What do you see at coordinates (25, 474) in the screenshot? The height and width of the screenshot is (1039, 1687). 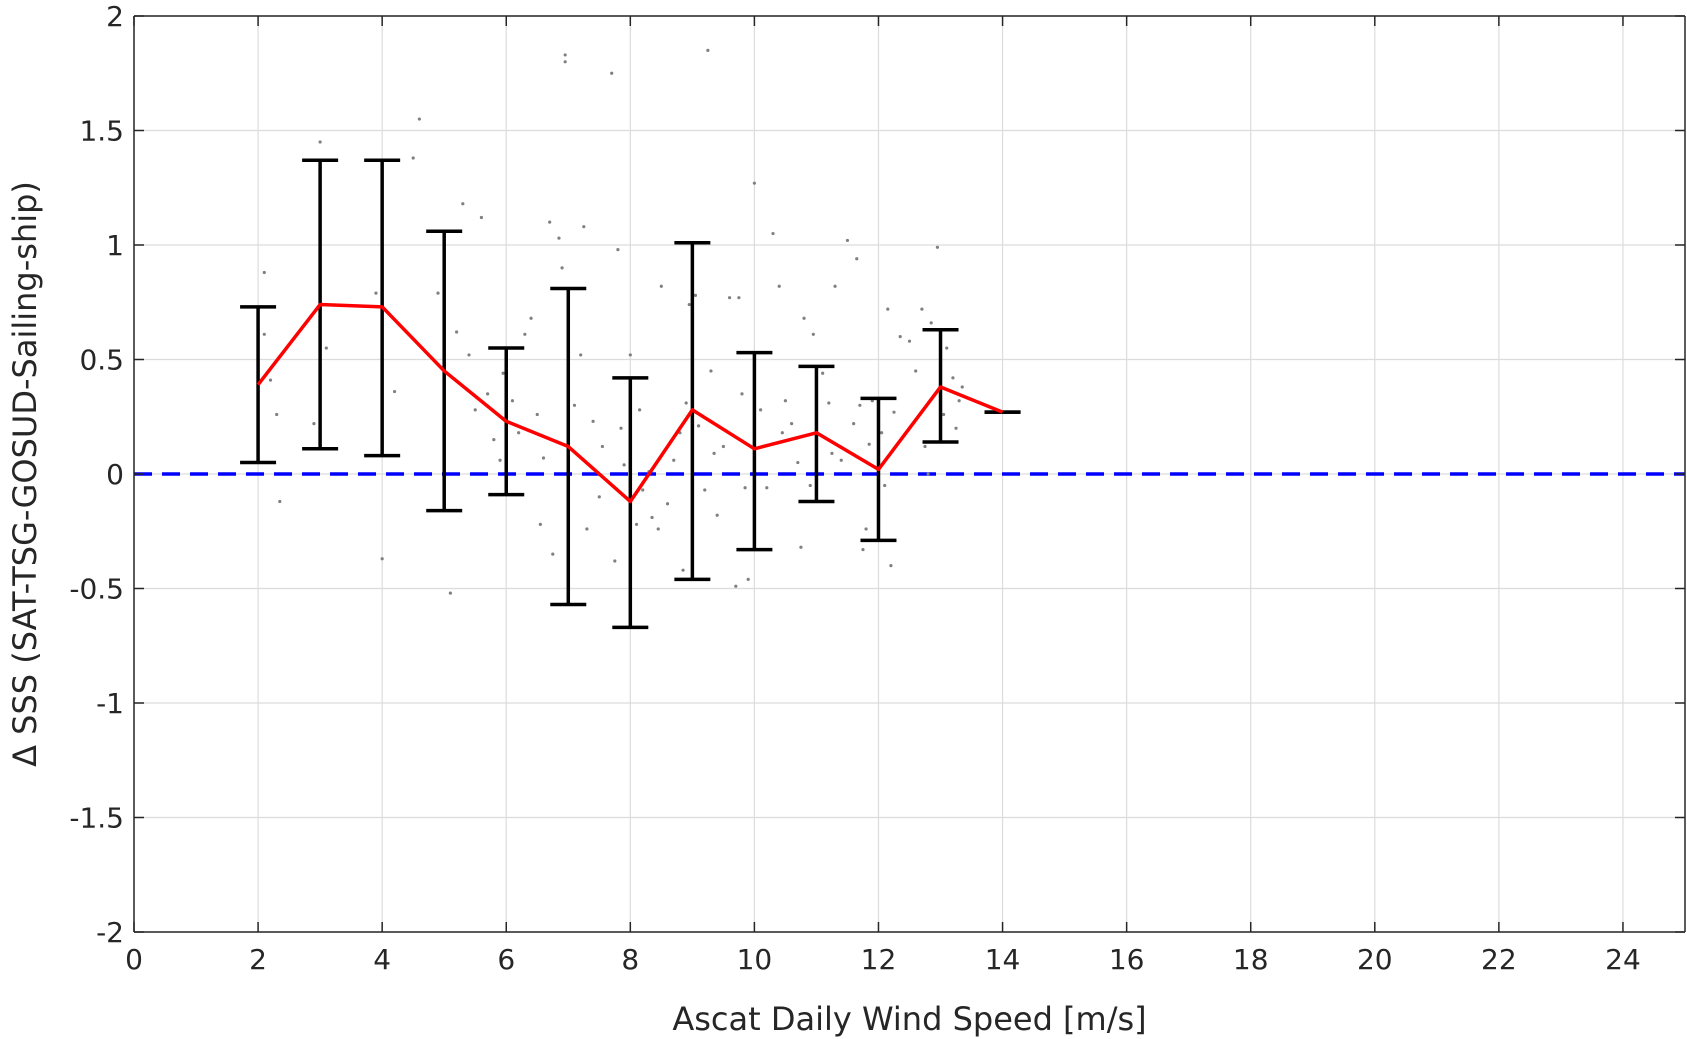 I see `y-axis-label: Δ SSS (SAT-TSG-GOSUD-Sailing-ship)` at bounding box center [25, 474].